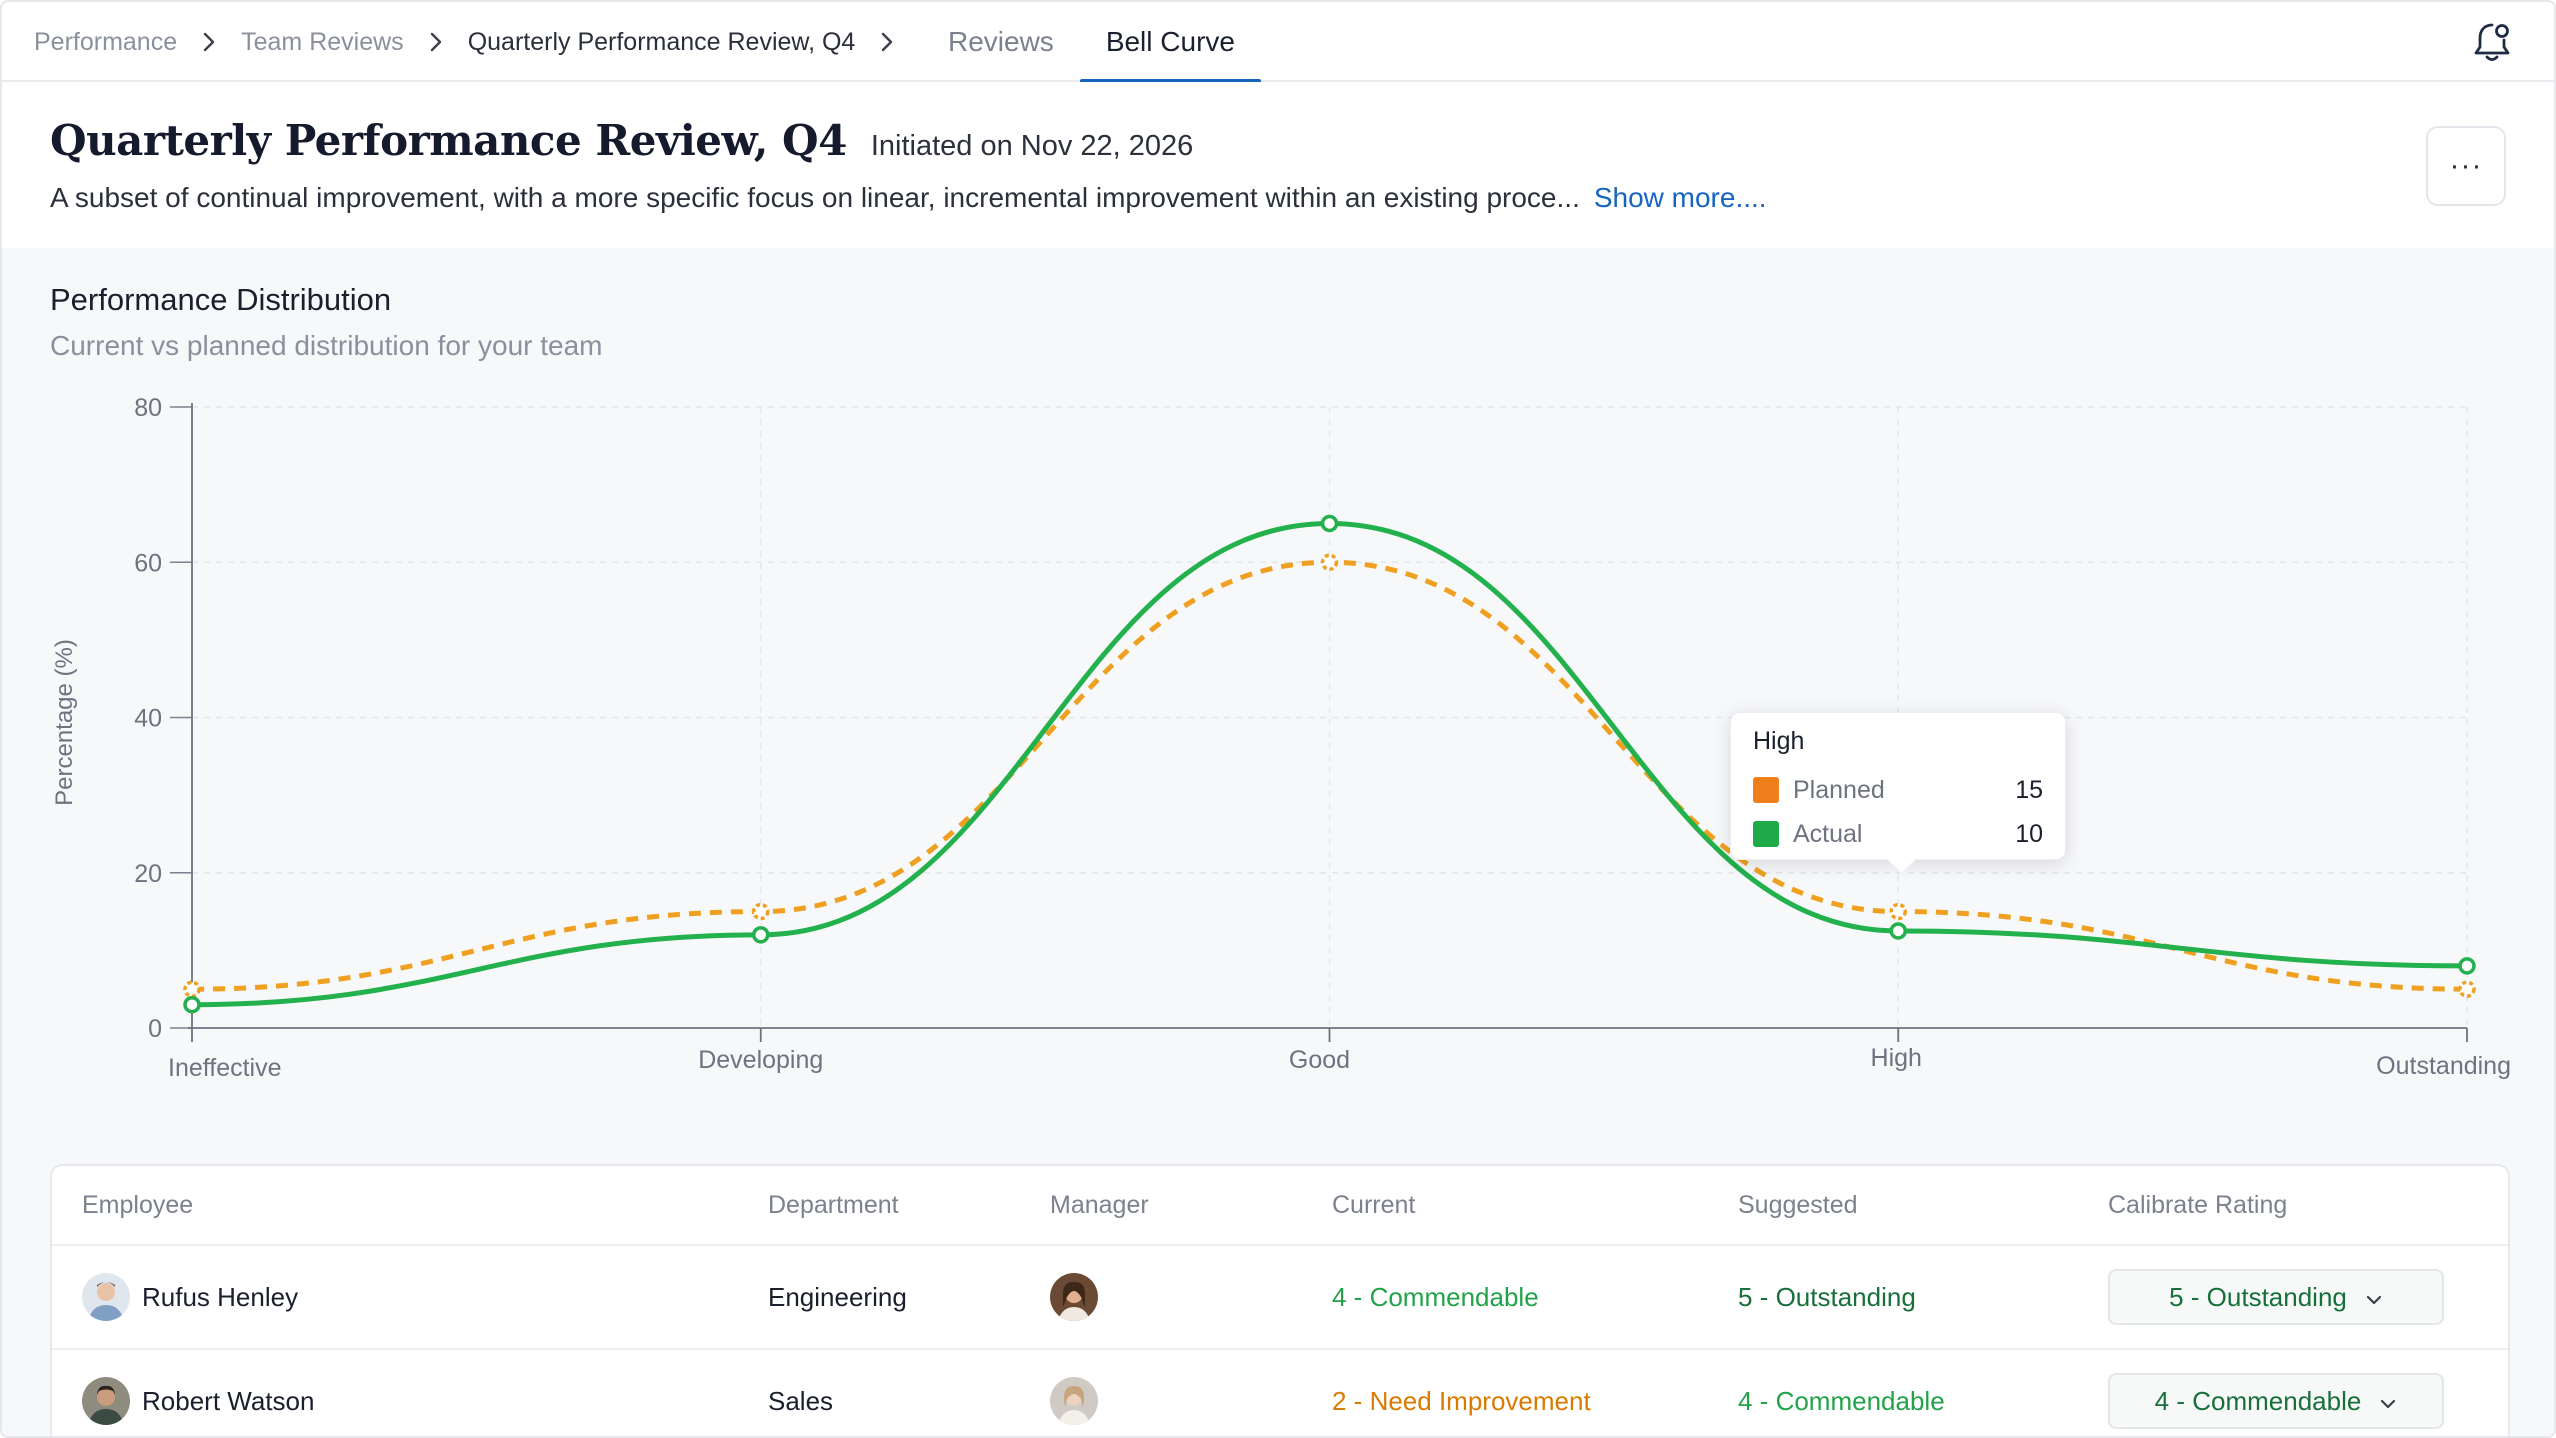 The height and width of the screenshot is (1438, 2556). What do you see at coordinates (837, 1296) in the screenshot?
I see `department-cell: Engineering` at bounding box center [837, 1296].